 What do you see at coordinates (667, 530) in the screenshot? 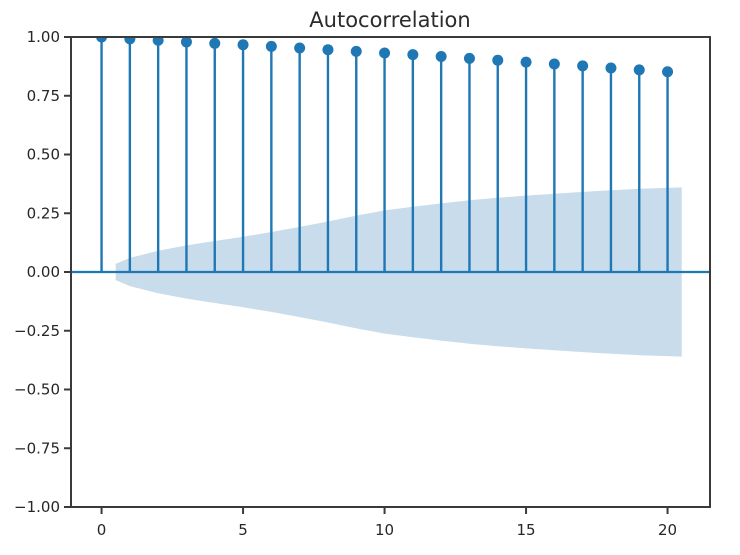
I see `x-tick-label: 20` at bounding box center [667, 530].